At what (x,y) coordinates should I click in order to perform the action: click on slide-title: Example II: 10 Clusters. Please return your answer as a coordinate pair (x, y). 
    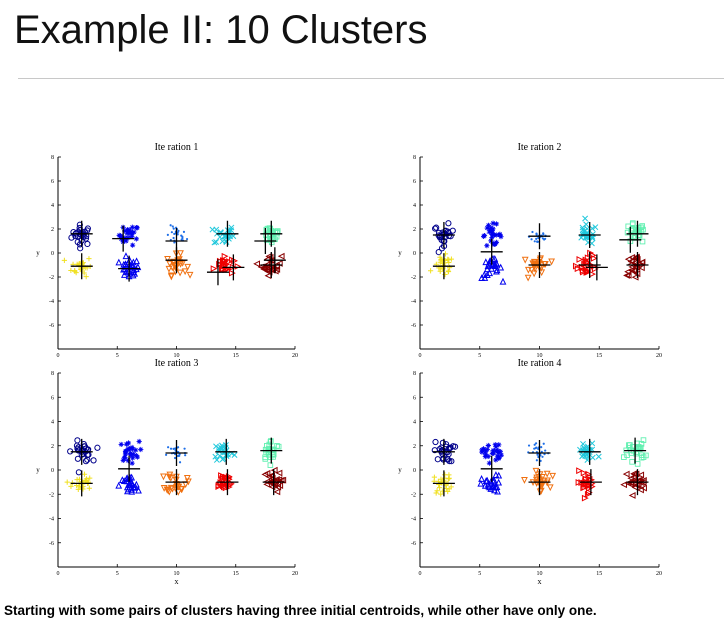
    Looking at the image, I should click on (221, 30).